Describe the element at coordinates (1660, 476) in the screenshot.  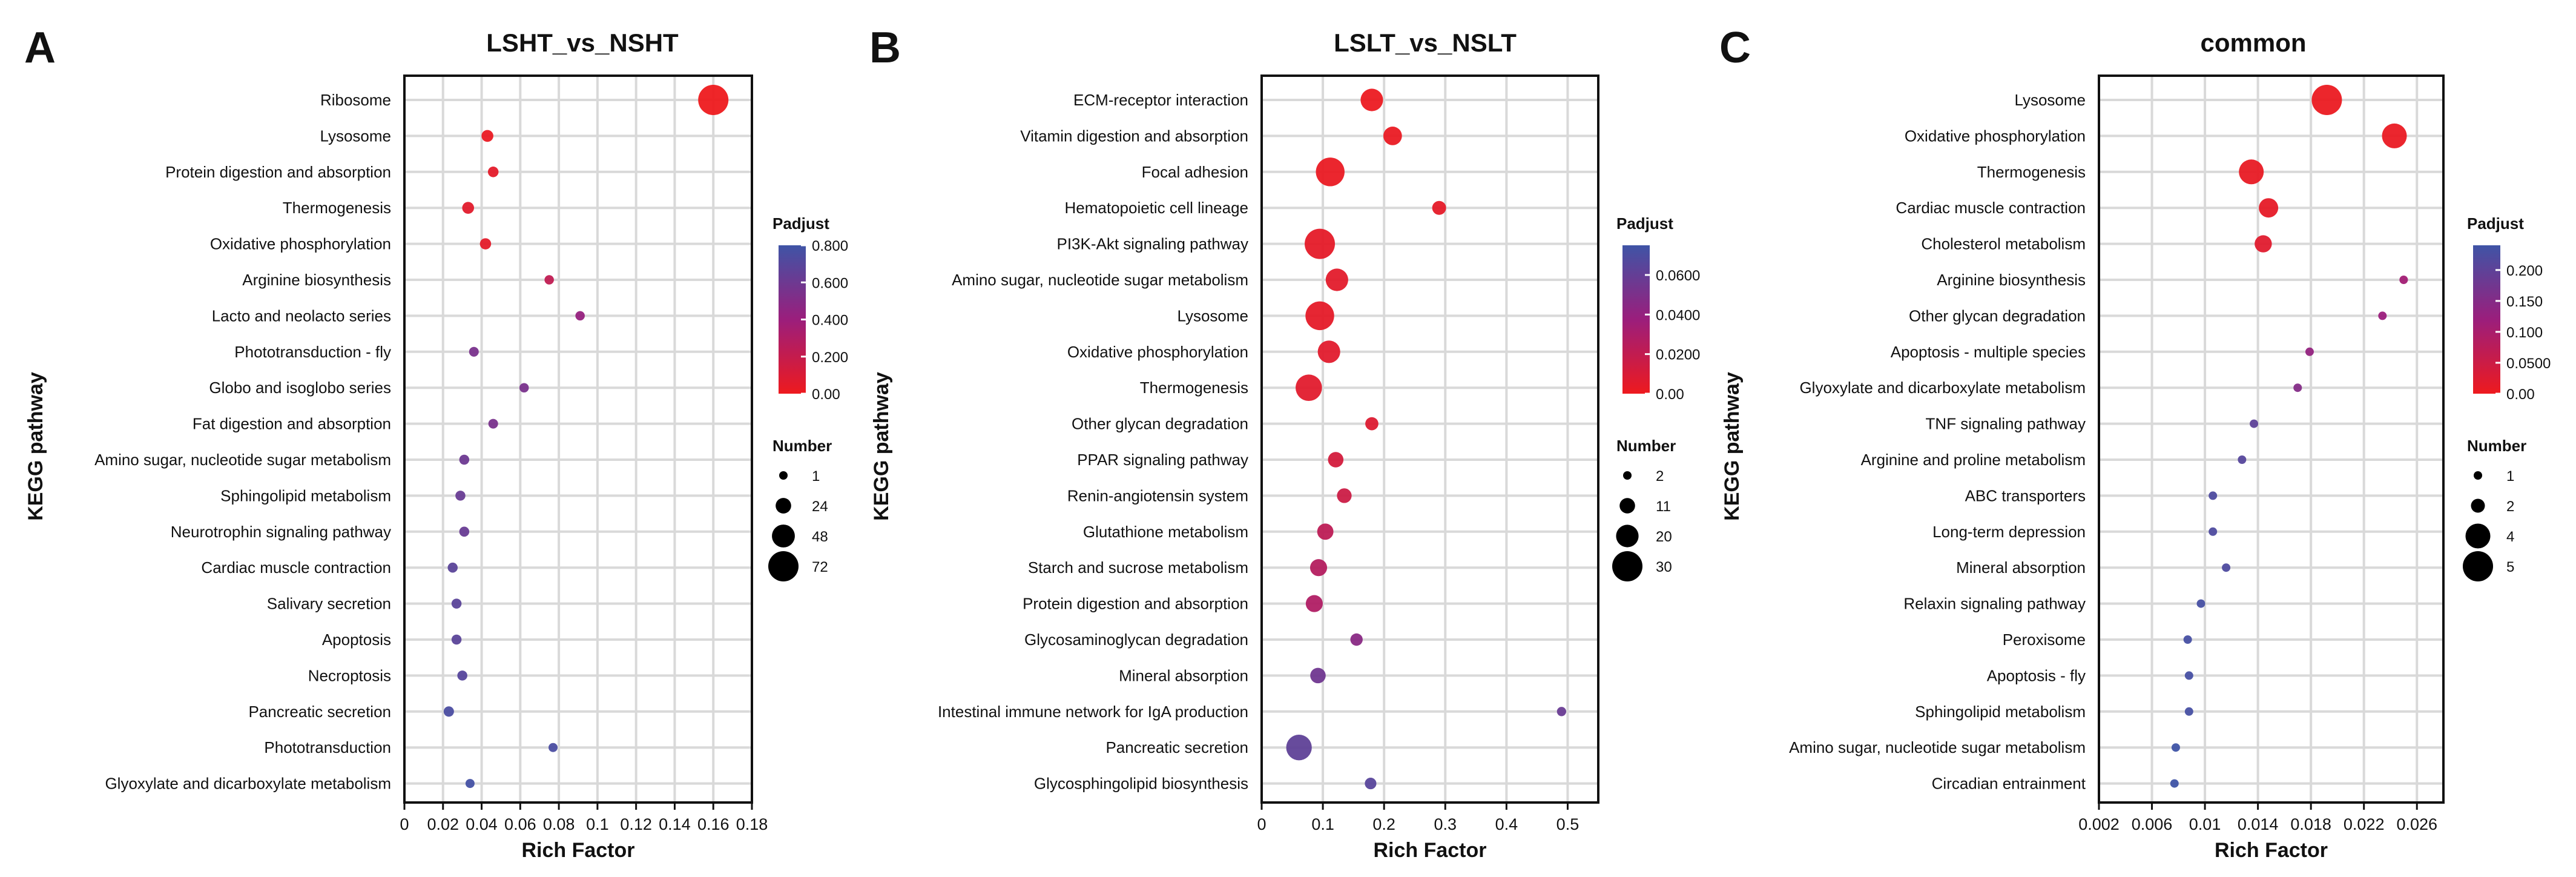
I see `size-legend-label: 2` at that location.